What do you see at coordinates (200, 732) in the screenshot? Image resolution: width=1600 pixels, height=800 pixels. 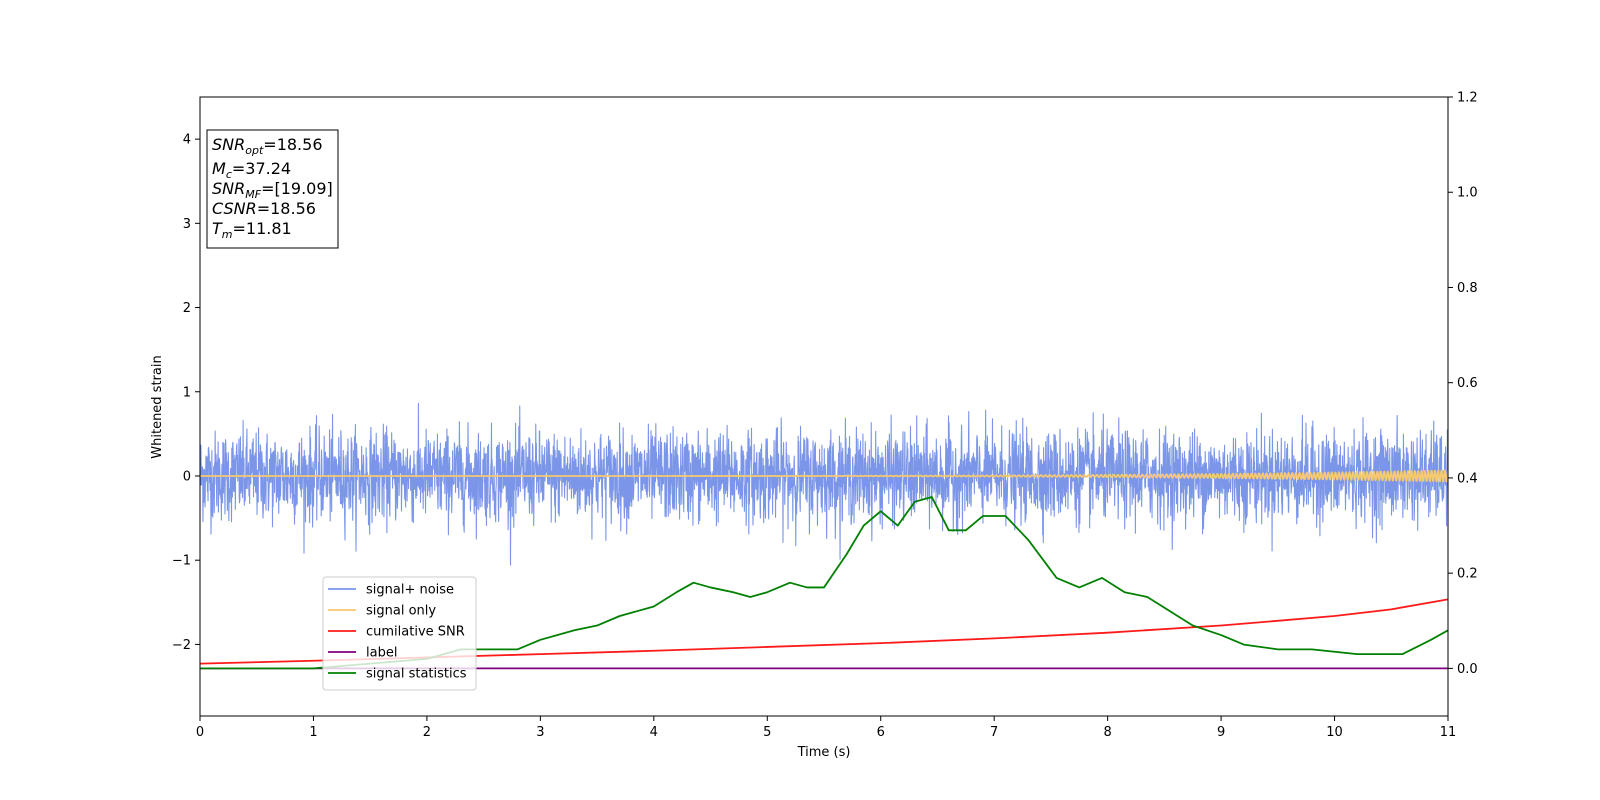 I see `x-tick-label: 0` at bounding box center [200, 732].